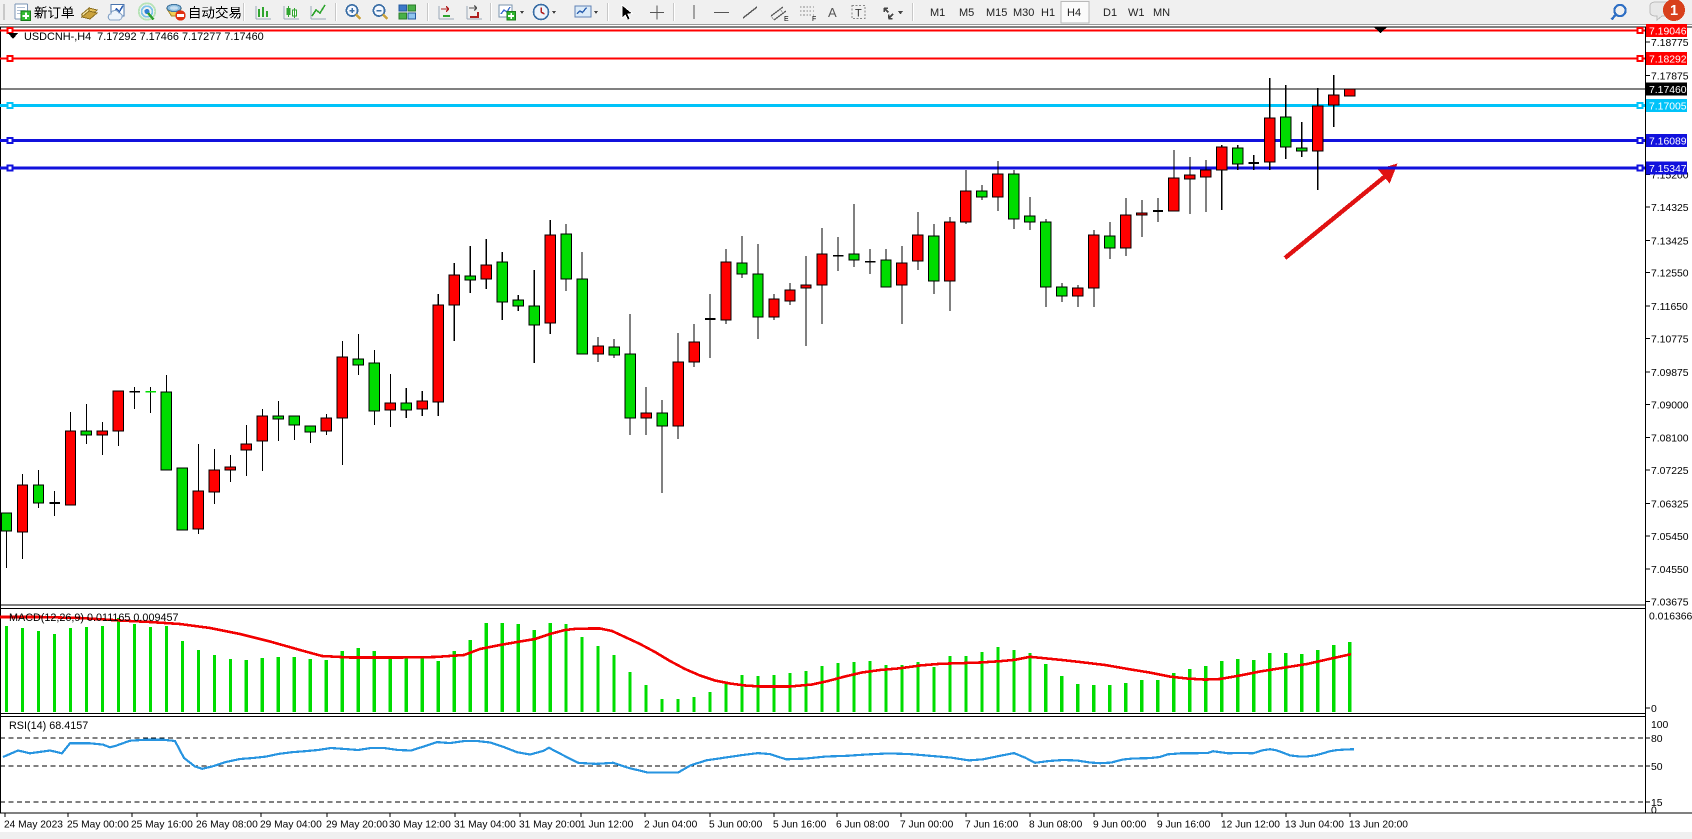 The height and width of the screenshot is (839, 1692). I want to click on svg-text:MACD(12,26,9) 0.011165 0.00945: MACD(12,26,9) 0.011165 0.009457, so click(93, 618).